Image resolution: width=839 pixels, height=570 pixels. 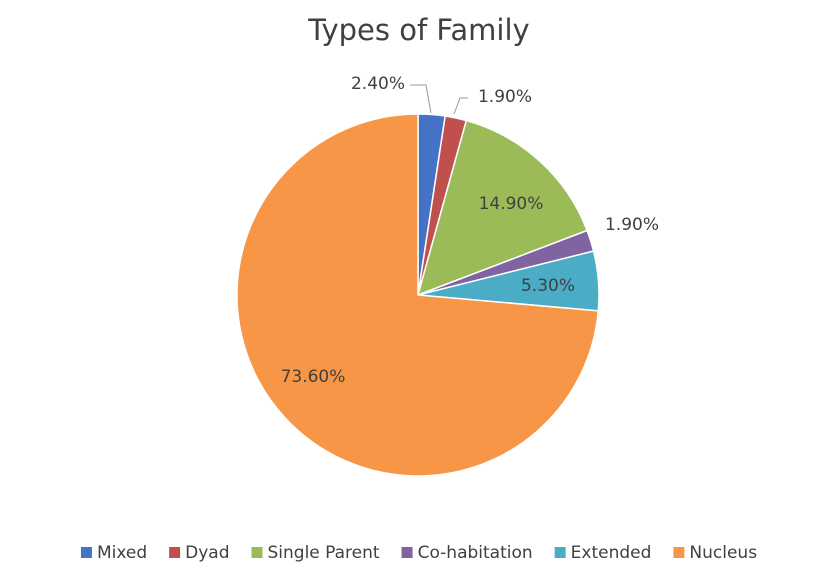 I want to click on data-label: 73.60%, so click(x=313, y=377).